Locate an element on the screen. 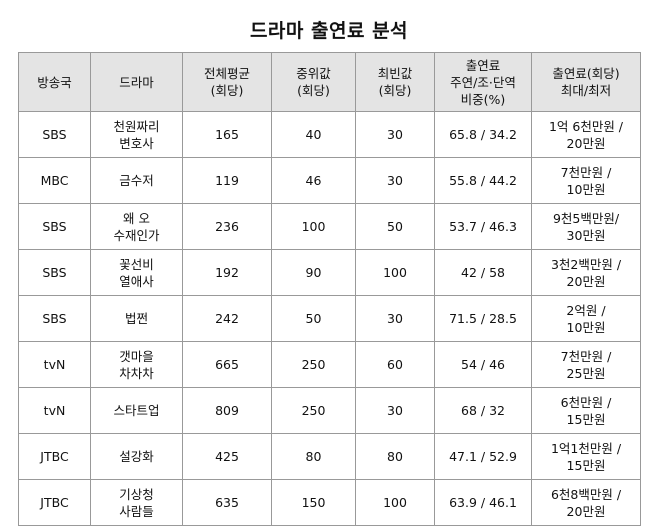 The image size is (658, 531). header-station: 방송국 is located at coordinates (54, 82).